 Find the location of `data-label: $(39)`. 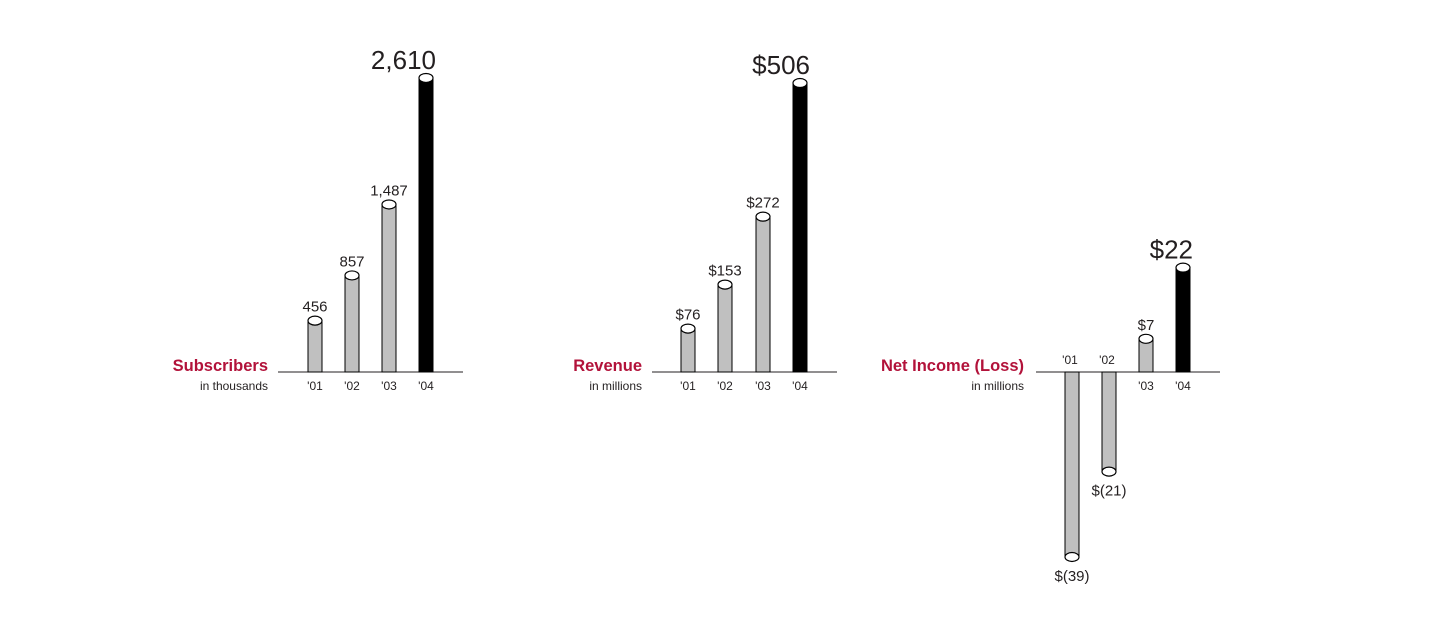

data-label: $(39) is located at coordinates (1071, 576).